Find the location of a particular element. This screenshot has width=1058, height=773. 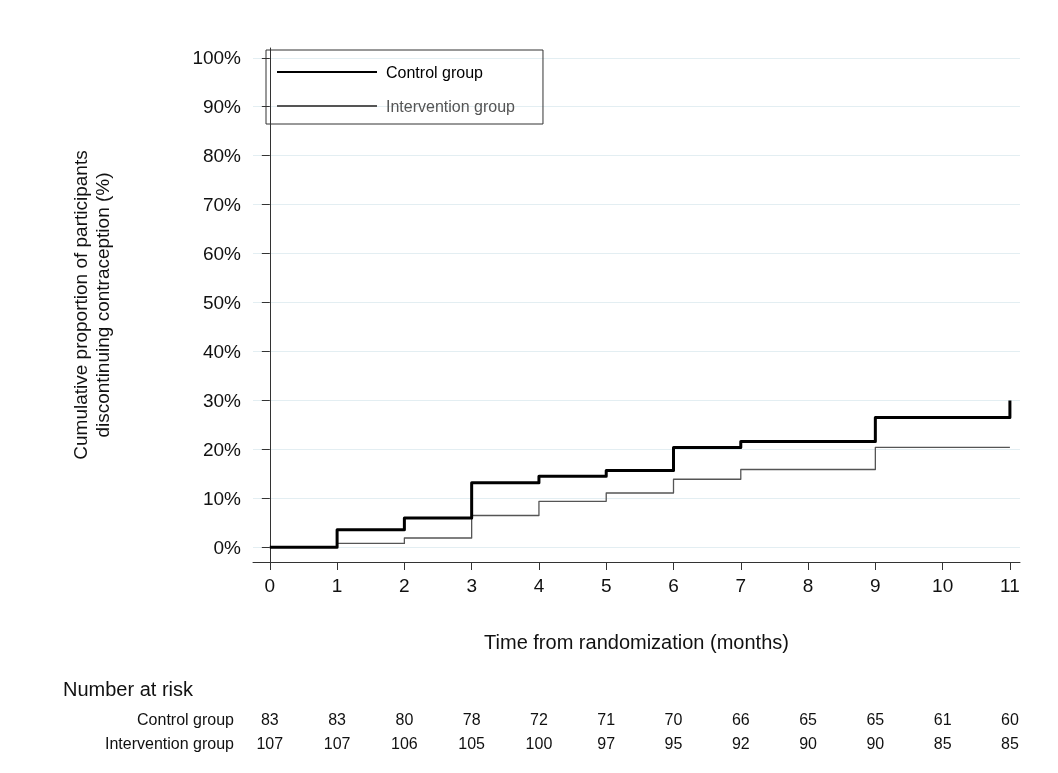

x-tick-label: 2 is located at coordinates (404, 585).